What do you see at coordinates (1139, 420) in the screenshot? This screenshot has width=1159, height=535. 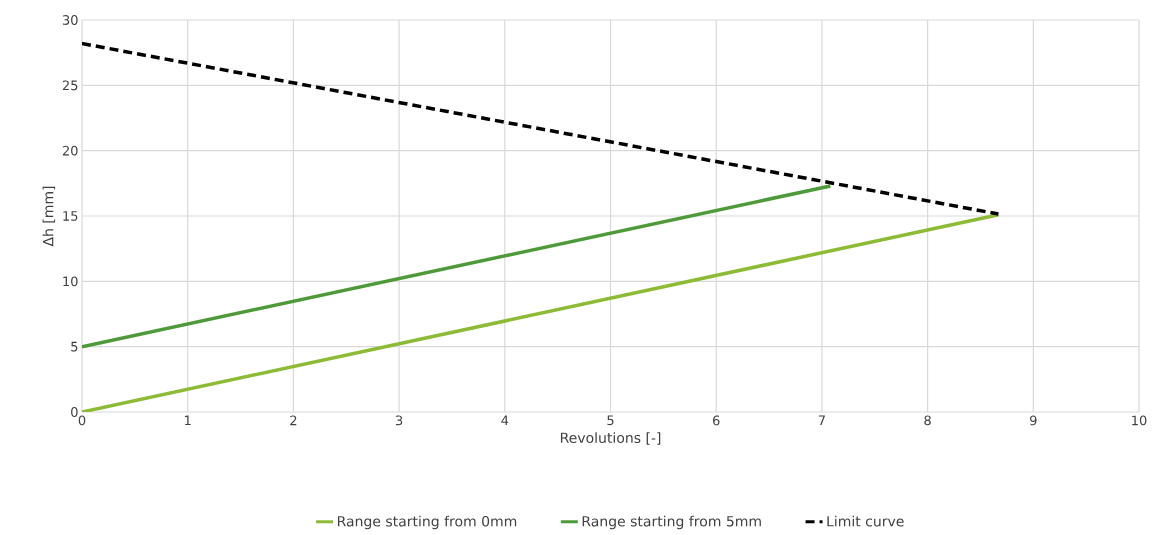 I see `x-tick-label: 10` at bounding box center [1139, 420].